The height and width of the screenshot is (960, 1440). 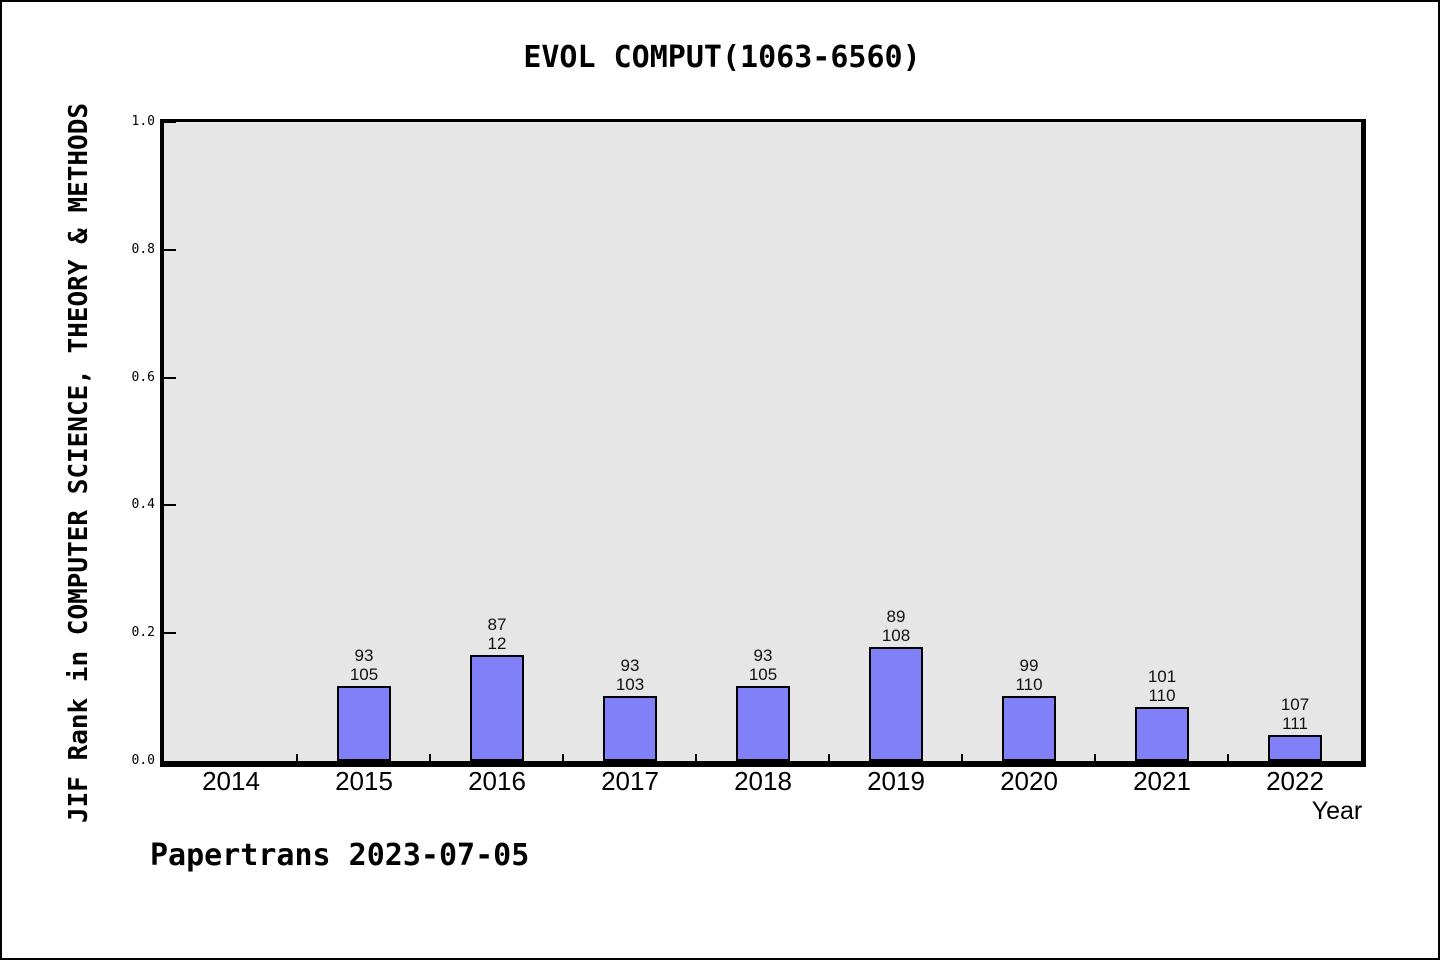 What do you see at coordinates (497, 781) in the screenshot?
I see `x-tick-label-2016: 2016` at bounding box center [497, 781].